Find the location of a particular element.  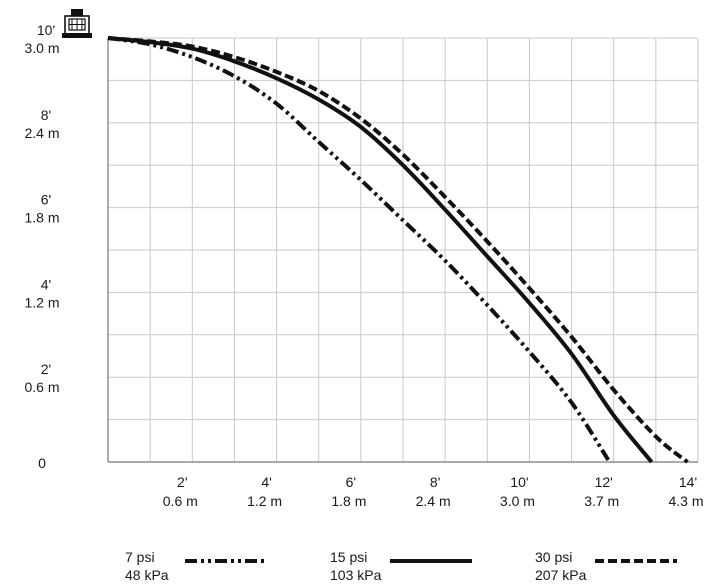

x-tick-label-ft: 12' is located at coordinates (604, 482).